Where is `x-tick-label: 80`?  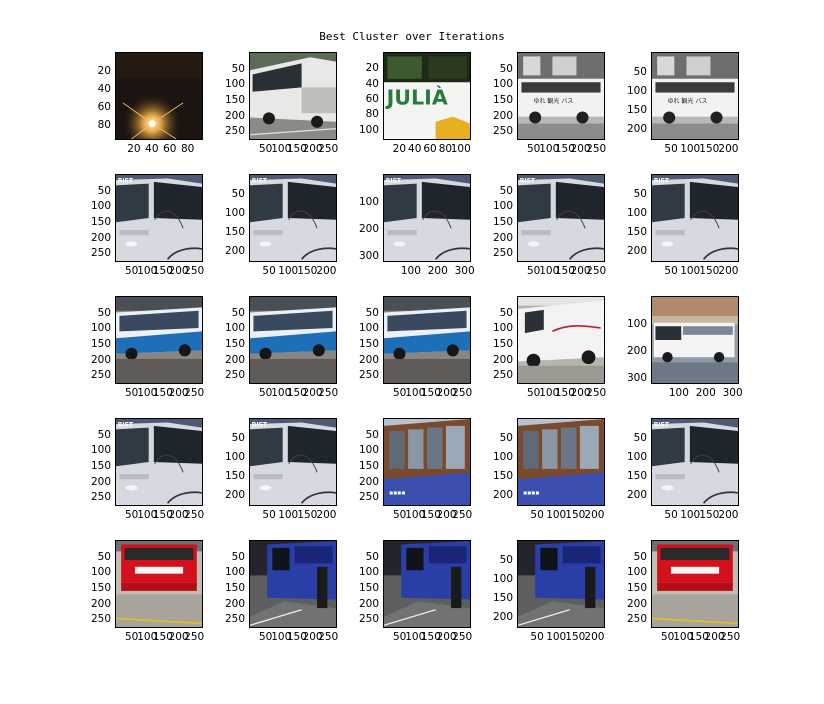 x-tick-label: 80 is located at coordinates (445, 149).